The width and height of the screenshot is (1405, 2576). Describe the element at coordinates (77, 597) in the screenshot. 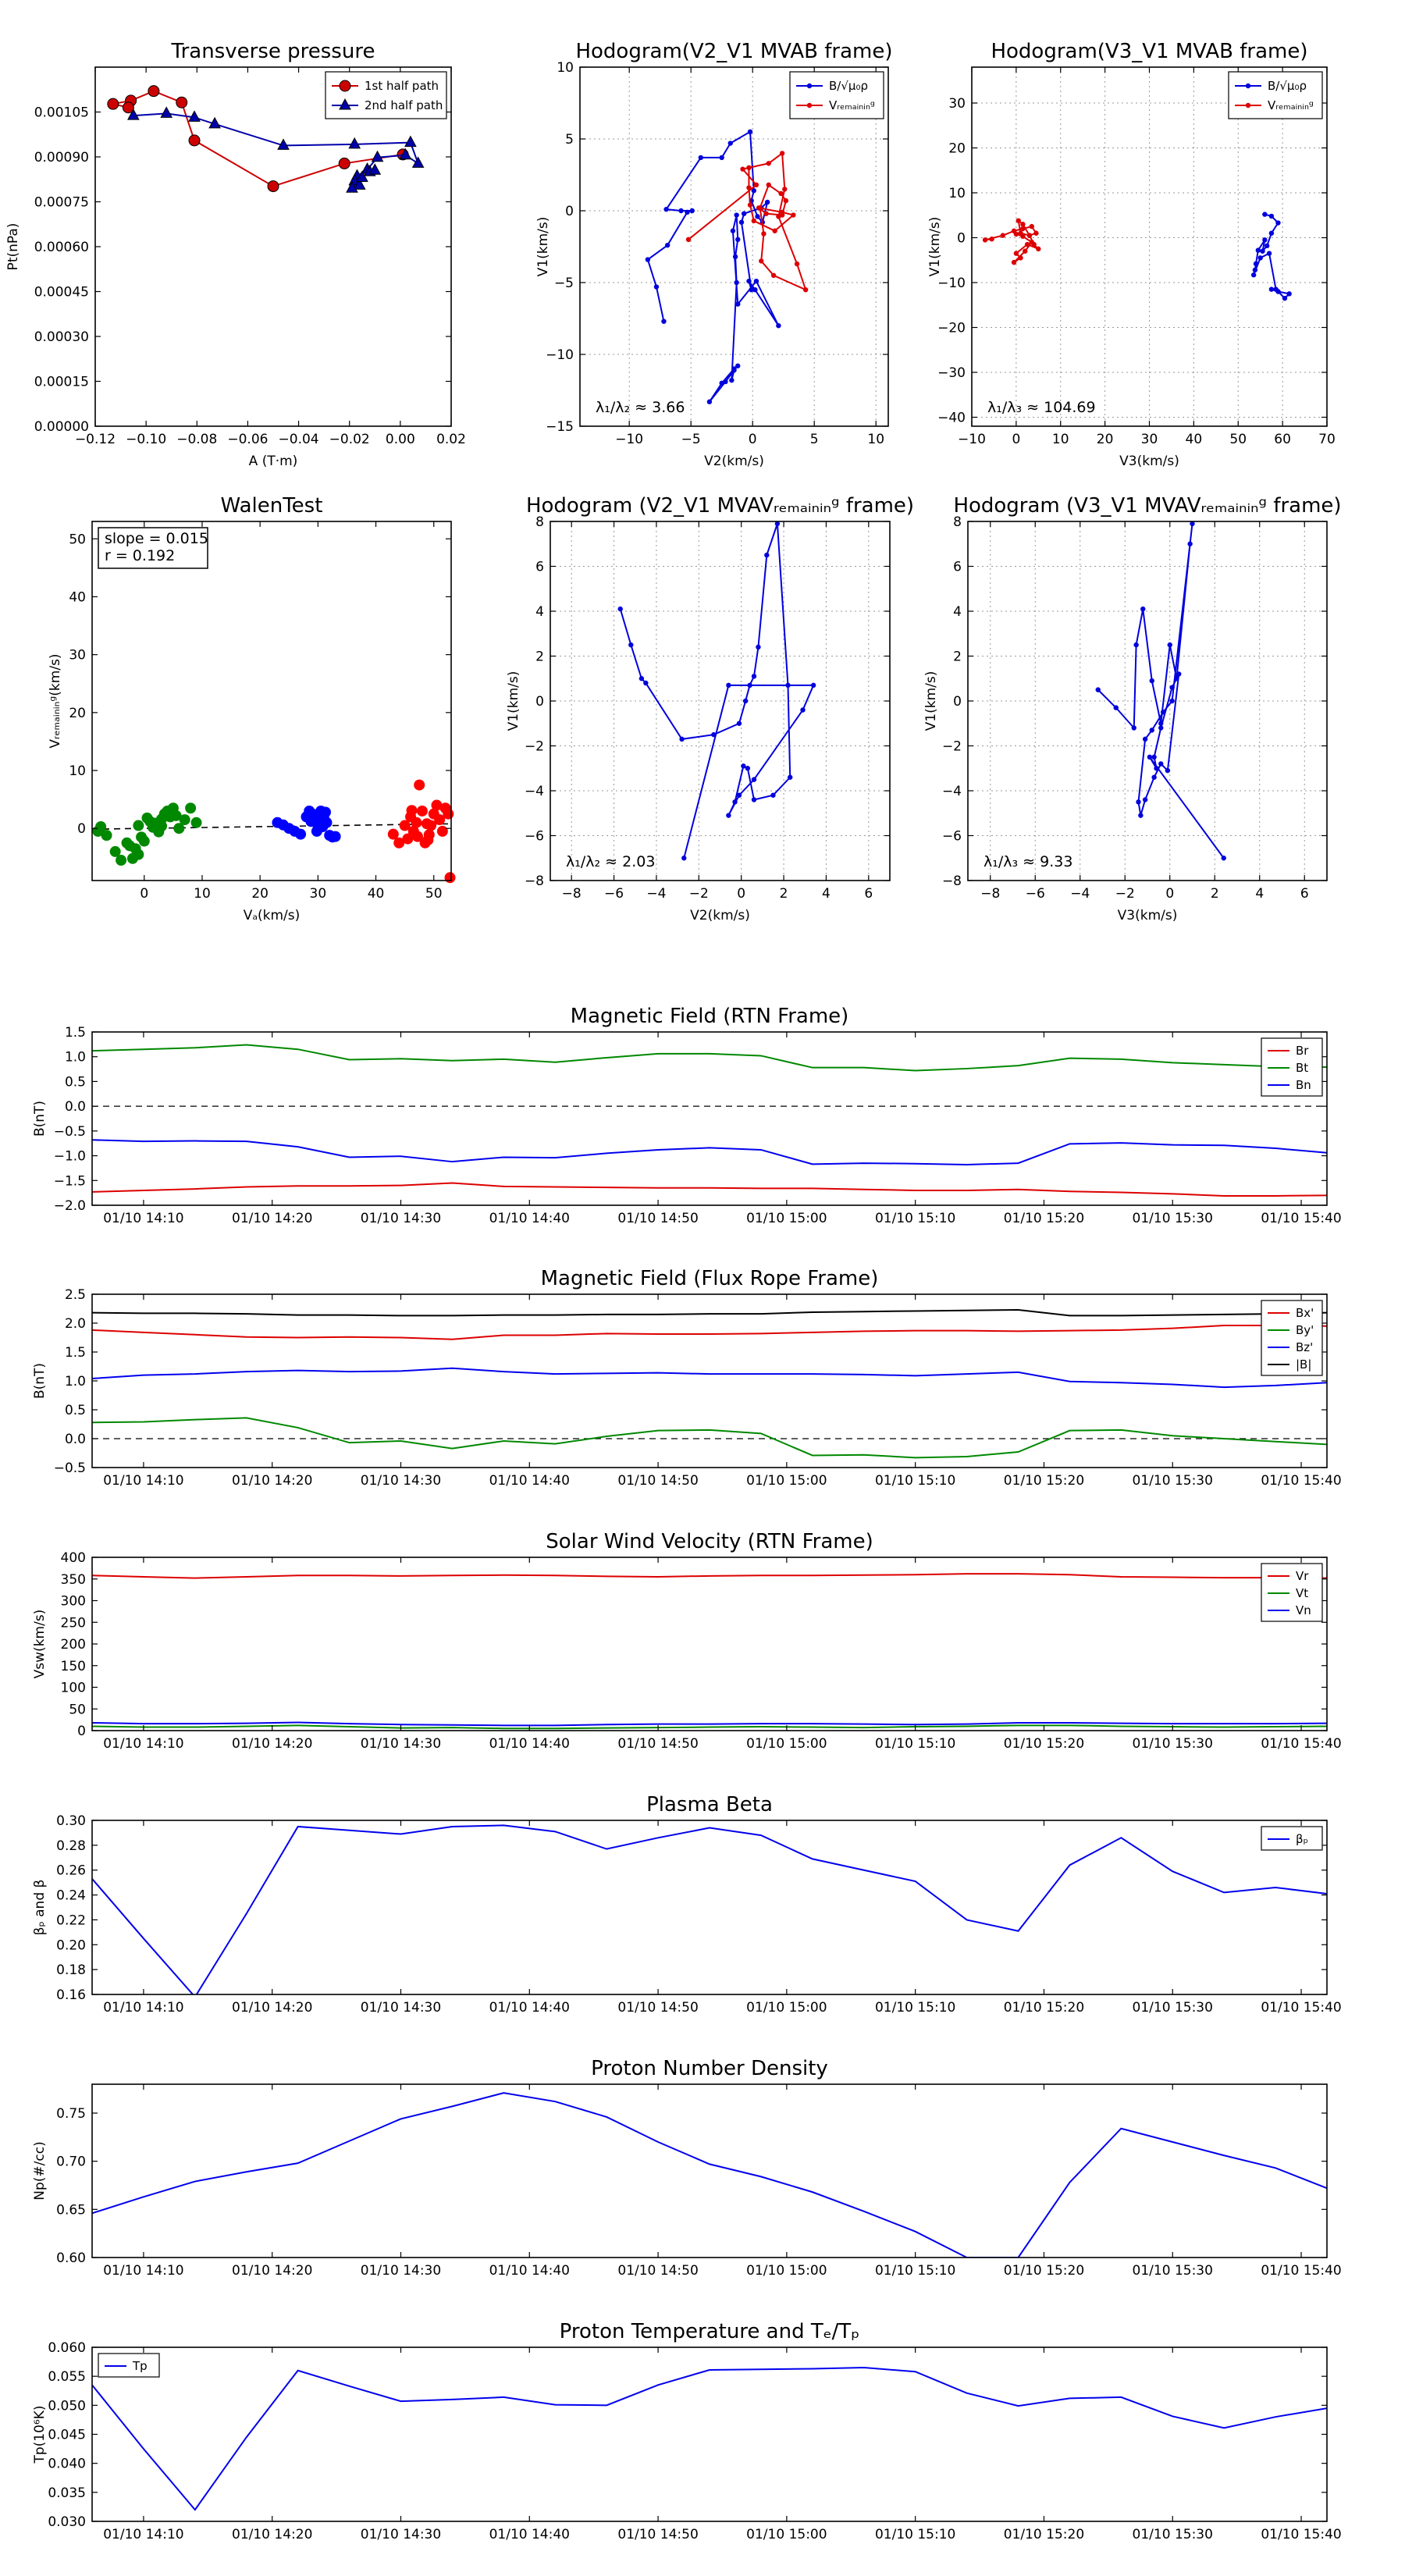

I see `y-tick-label: 40` at that location.